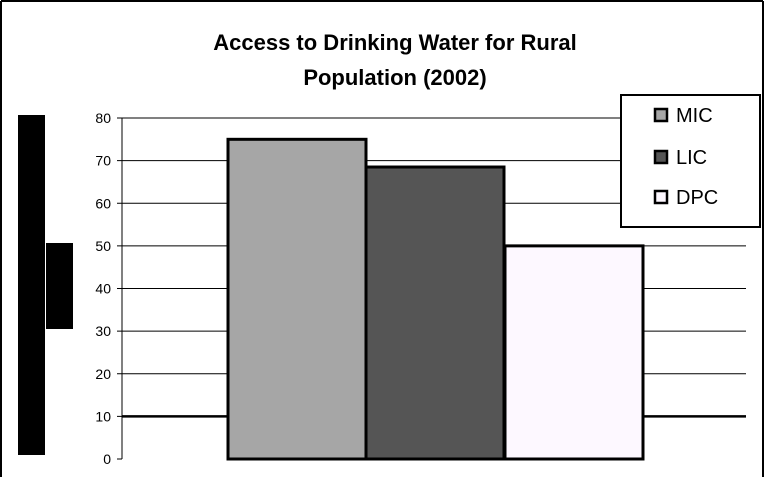 Image resolution: width=764 pixels, height=478 pixels. I want to click on y-tick-label-60: 60, so click(103, 203).